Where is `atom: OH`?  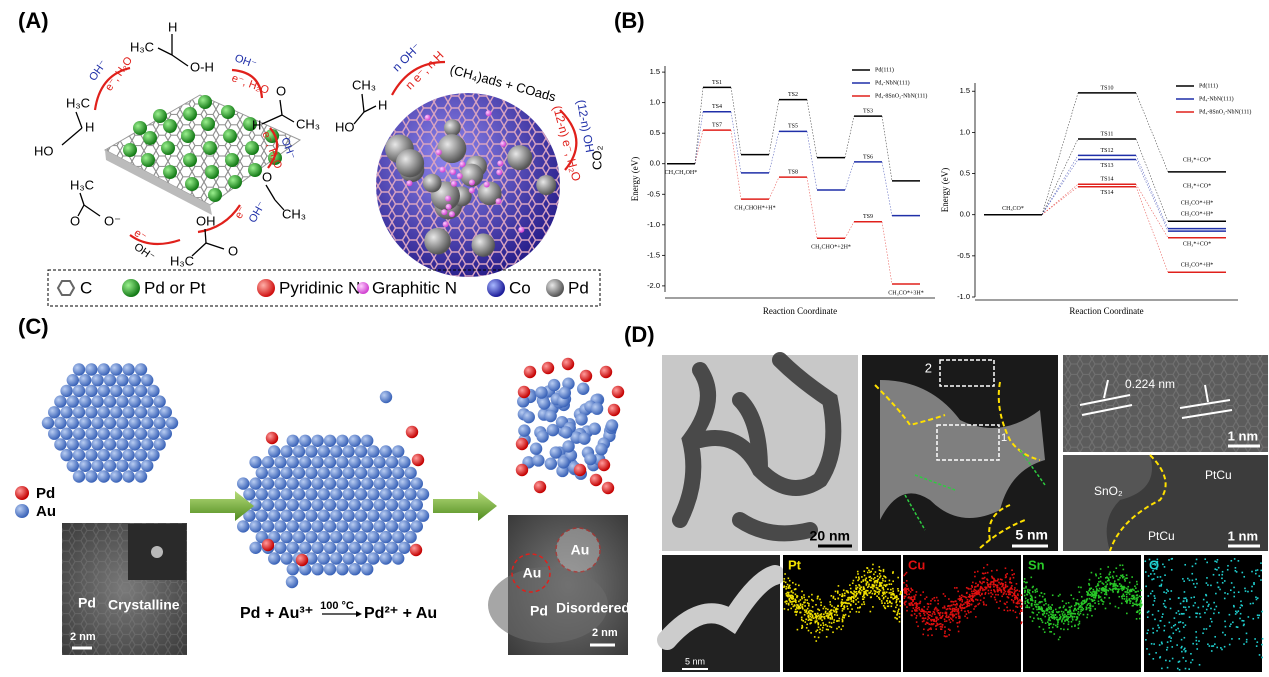 atom: OH is located at coordinates (206, 220).